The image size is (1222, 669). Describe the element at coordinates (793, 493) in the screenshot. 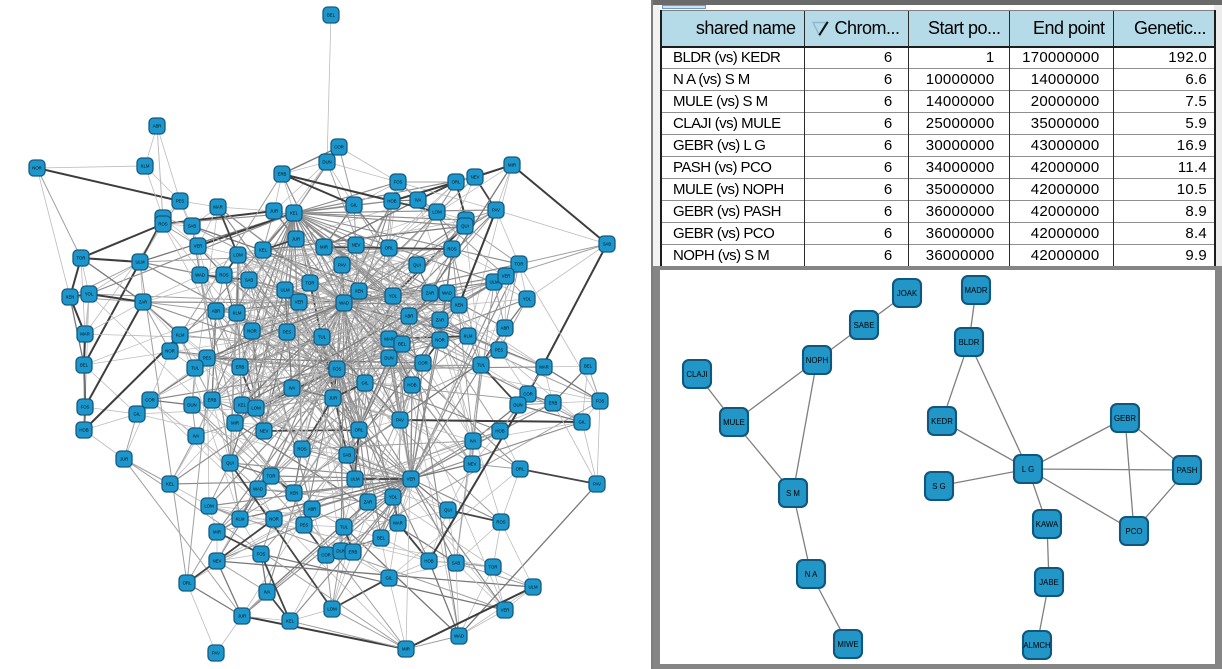

I see `svg-text: S M` at that location.